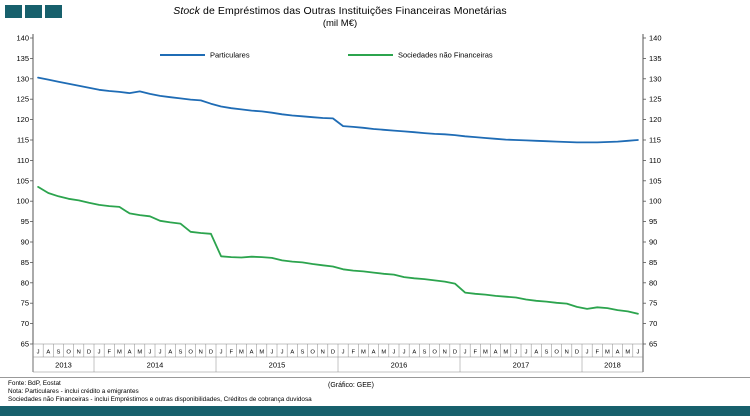 This screenshot has width=750, height=420. Describe the element at coordinates (351, 385) in the screenshot. I see `chart-credit: (Gráfico: GEE)` at that location.